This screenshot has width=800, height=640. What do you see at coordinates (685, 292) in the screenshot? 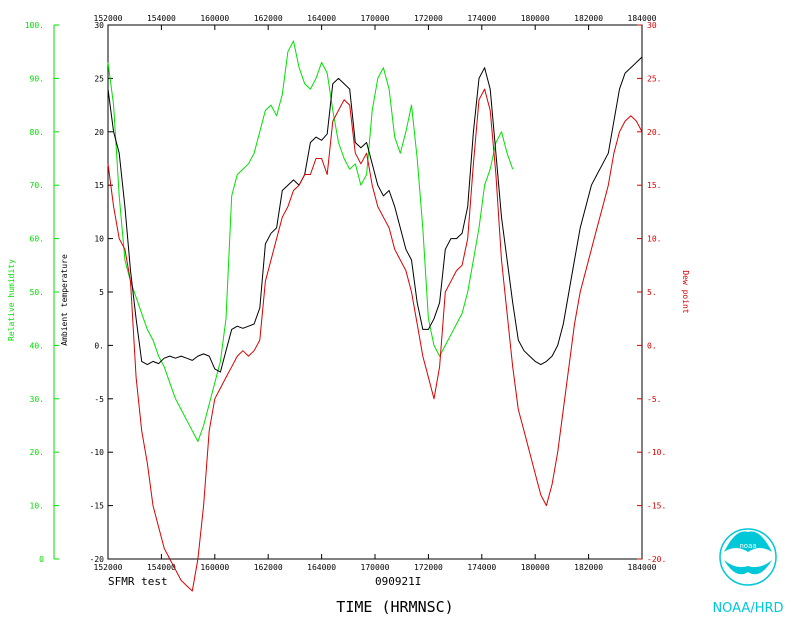
I see `dewpoint-axis-title: Dew point` at bounding box center [685, 292].